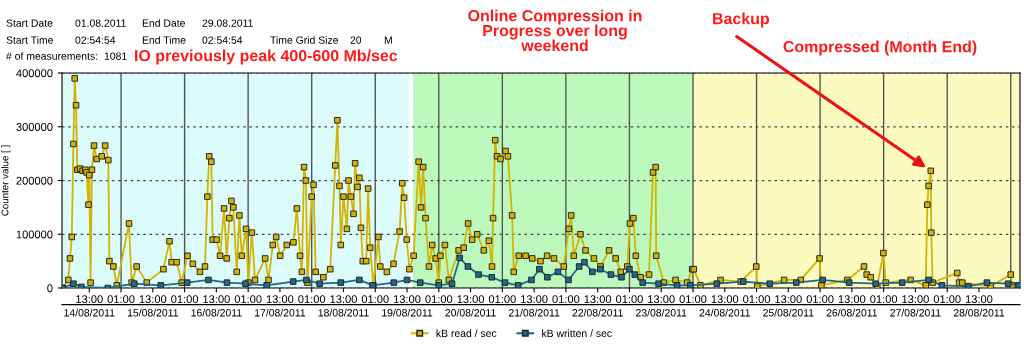  What do you see at coordinates (724, 312) in the screenshot?
I see `x2-tick-label: 24/08/2011` at bounding box center [724, 312].